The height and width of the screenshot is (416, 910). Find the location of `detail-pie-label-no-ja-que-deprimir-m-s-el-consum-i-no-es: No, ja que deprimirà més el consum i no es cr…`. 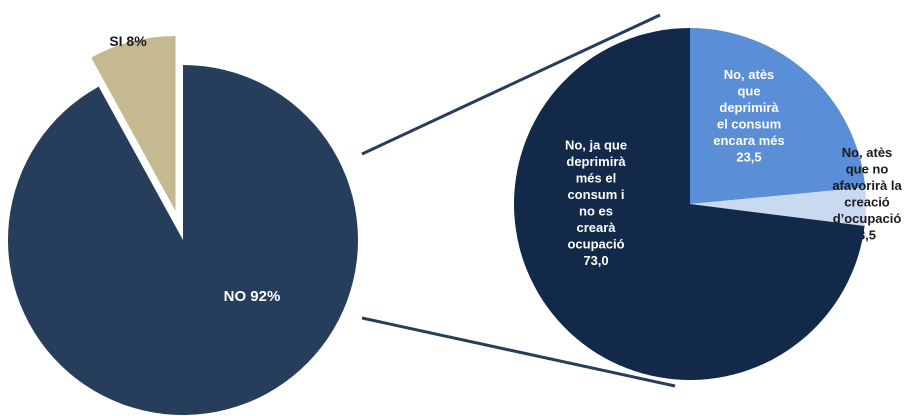

detail-pie-label-no-ja-que-deprimir-m-s-el-consum-i-no-es: No, ja que deprimirà més el consum i no es cr… is located at coordinates (596, 203).